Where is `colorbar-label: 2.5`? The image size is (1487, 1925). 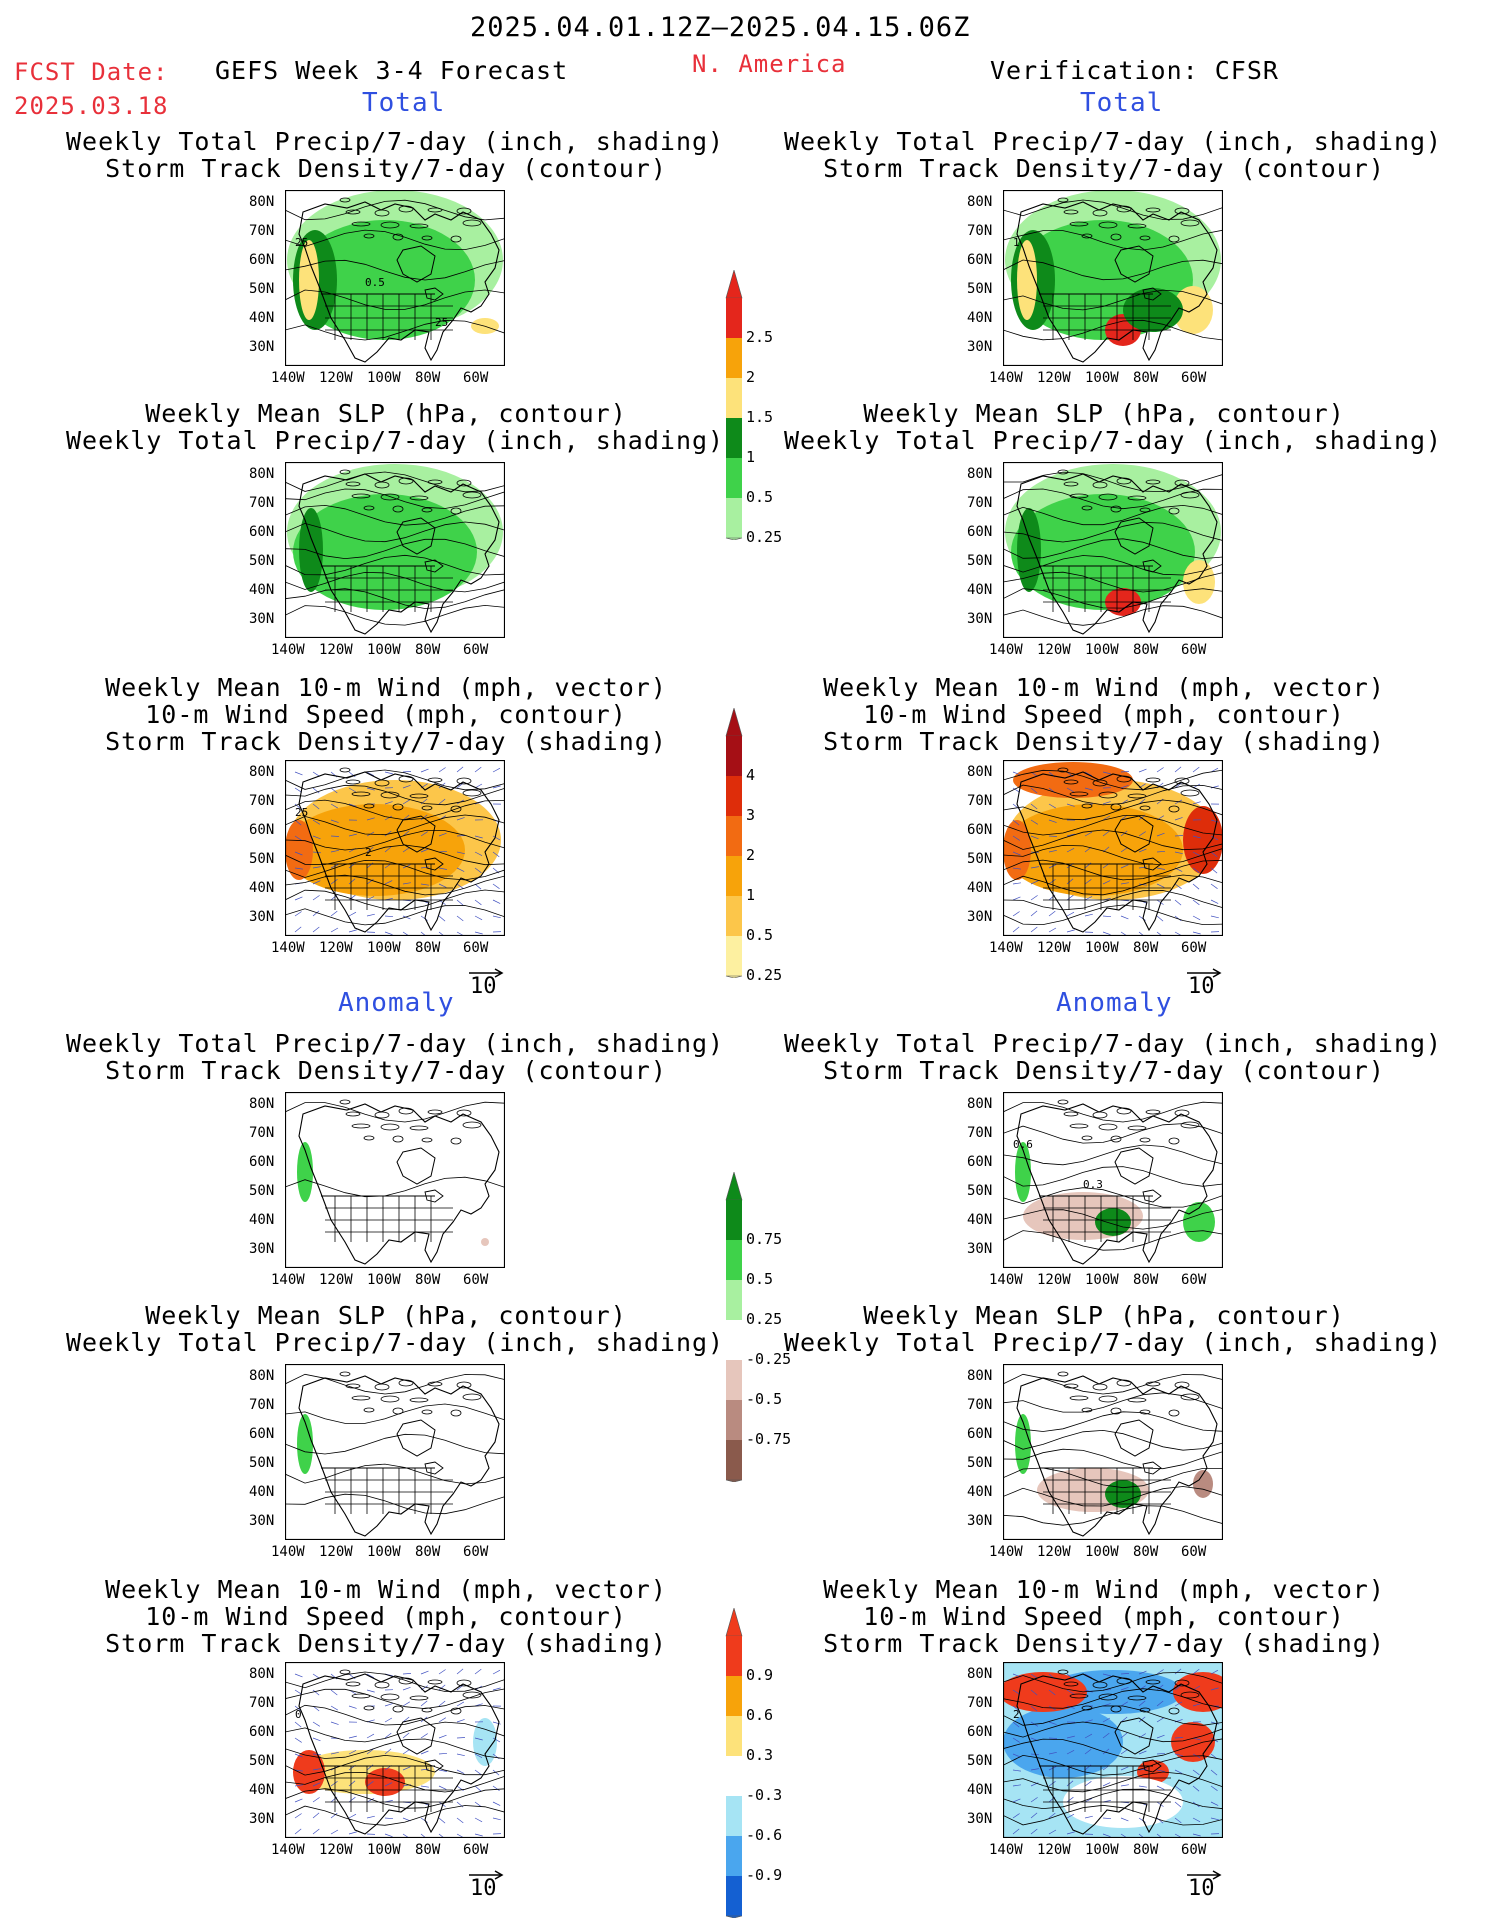 colorbar-label: 2.5 is located at coordinates (760, 337).